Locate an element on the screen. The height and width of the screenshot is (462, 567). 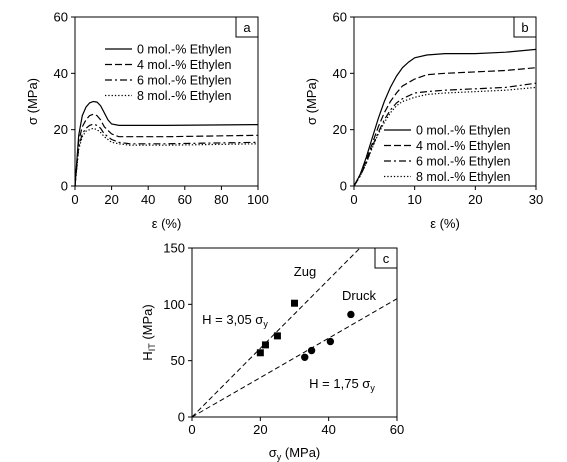
panel-letter: c is located at coordinates (386, 258).